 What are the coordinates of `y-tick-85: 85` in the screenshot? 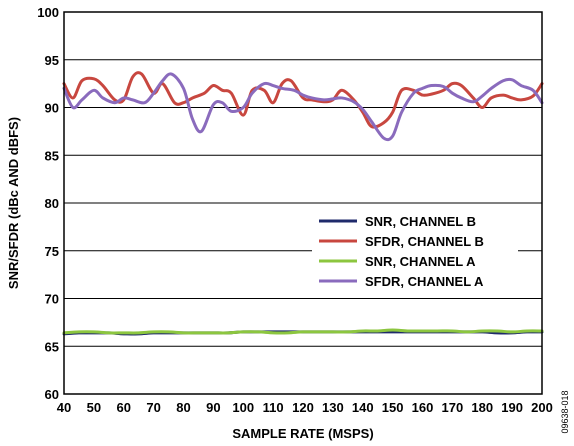 It's located at (52, 155).